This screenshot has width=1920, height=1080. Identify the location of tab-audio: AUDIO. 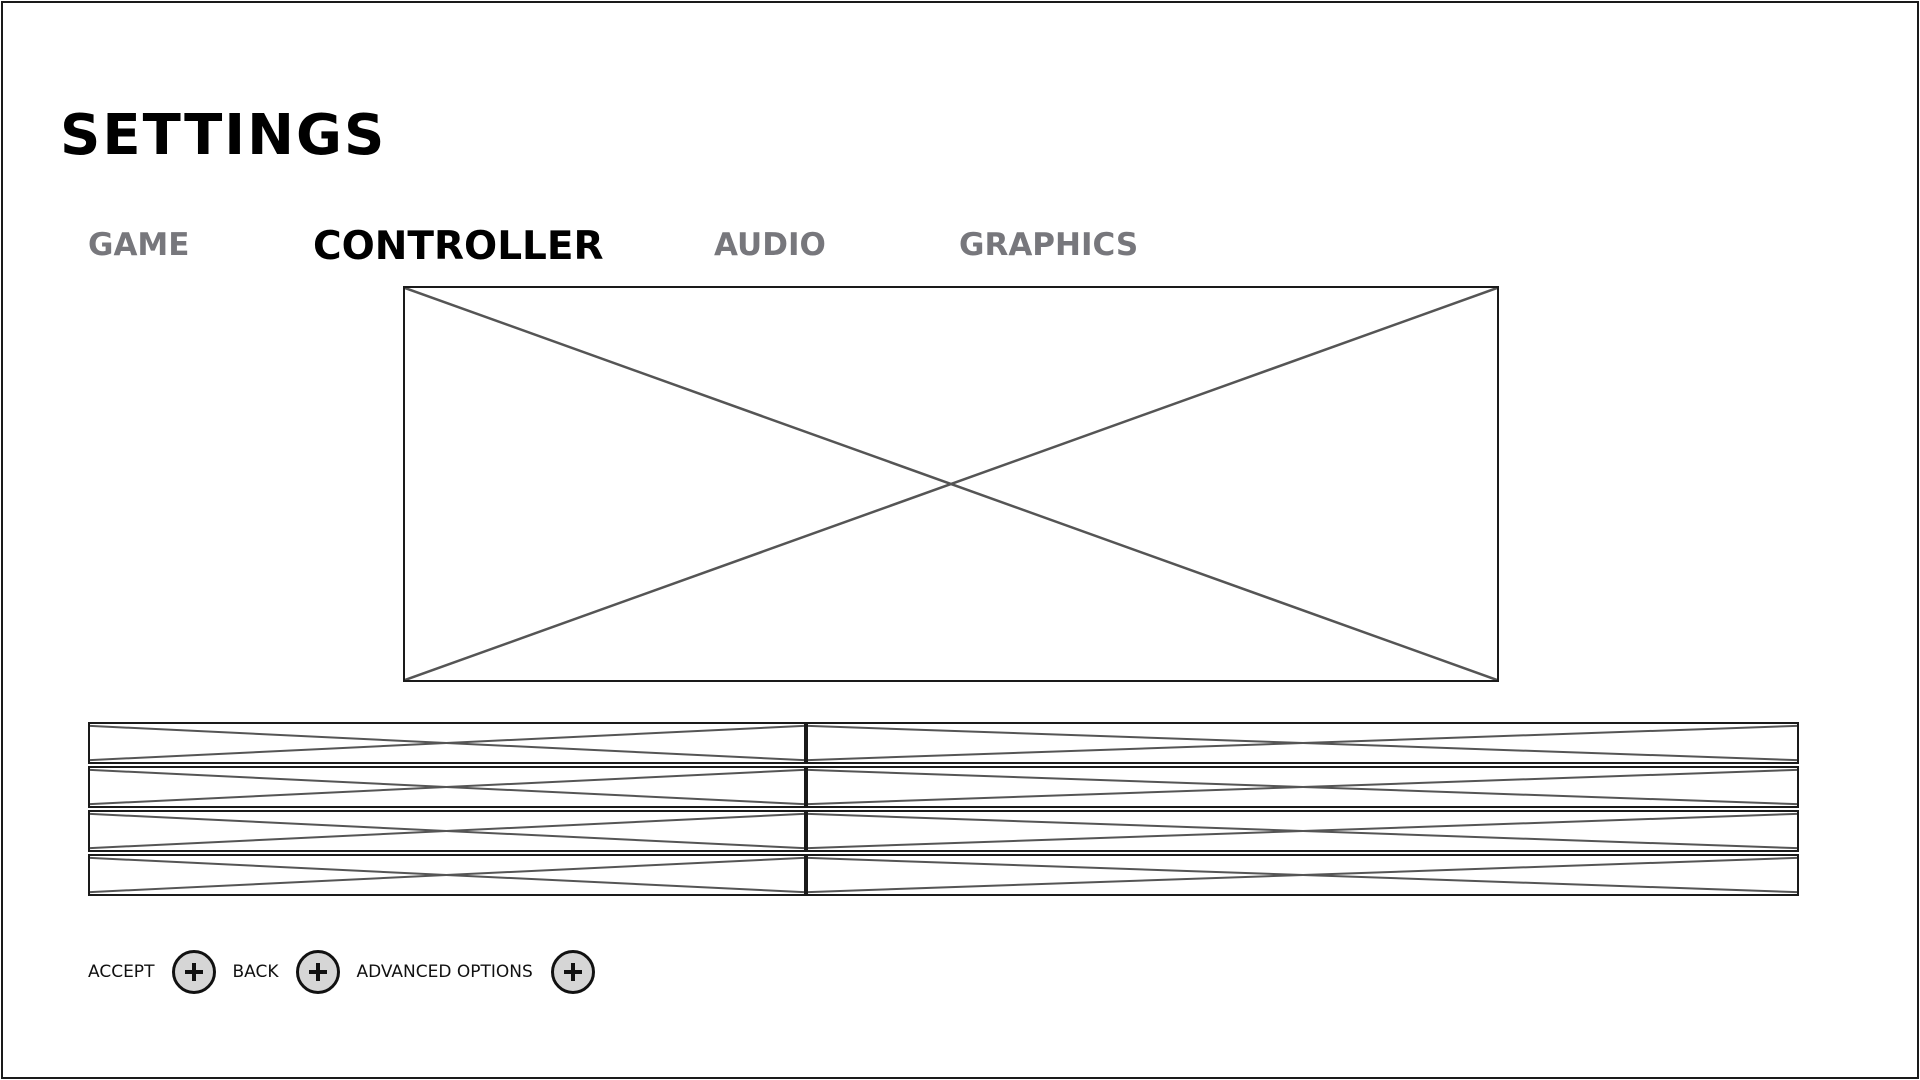
(770, 245).